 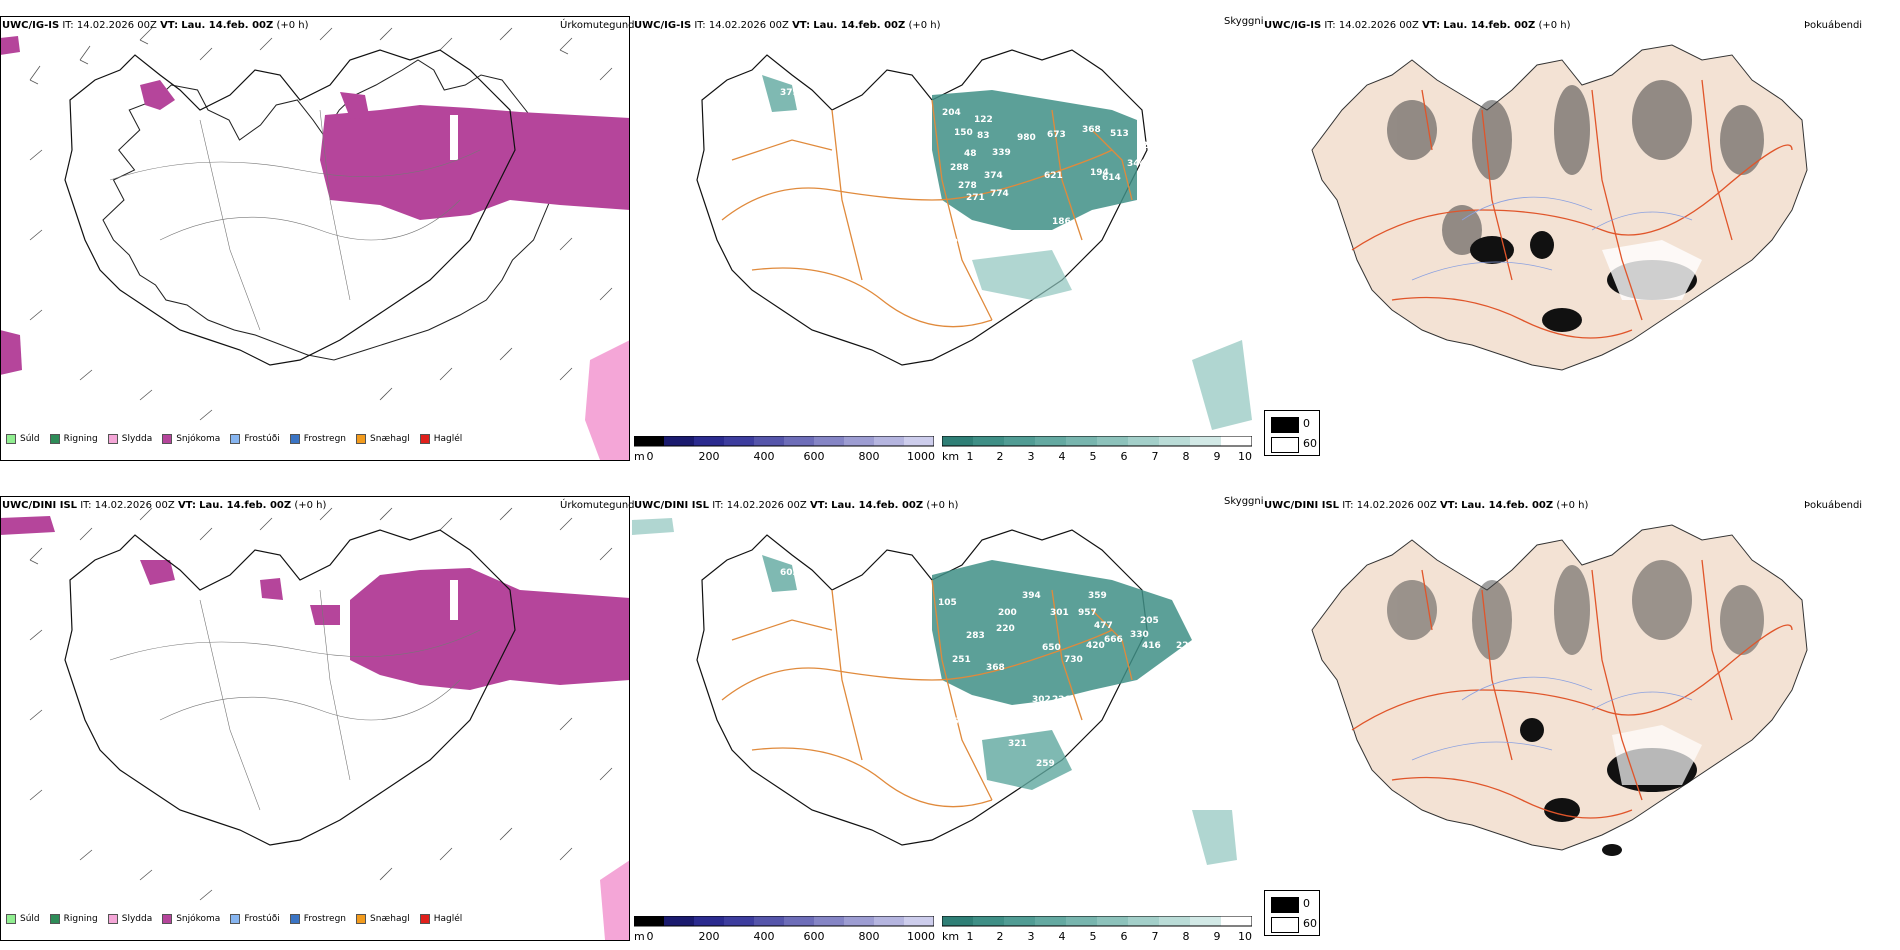 What do you see at coordinates (1093, 770) in the screenshot?
I see `vis-label: 287` at bounding box center [1093, 770].